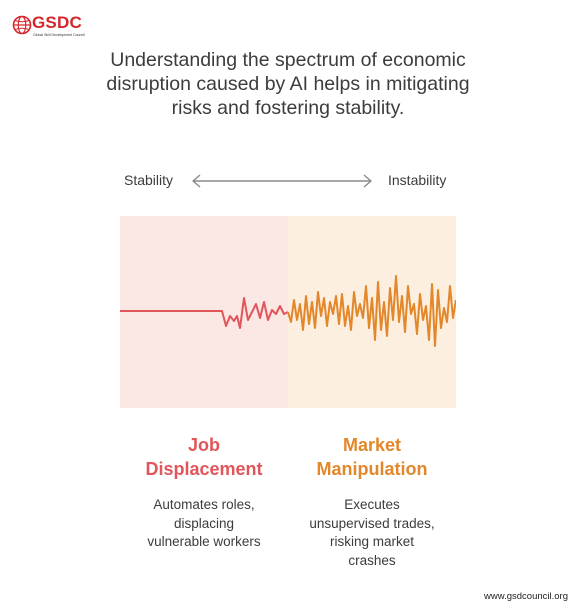 The width and height of the screenshot is (576, 615). Describe the element at coordinates (204, 457) in the screenshot. I see `job-displacement-title: Job Displacement` at that location.